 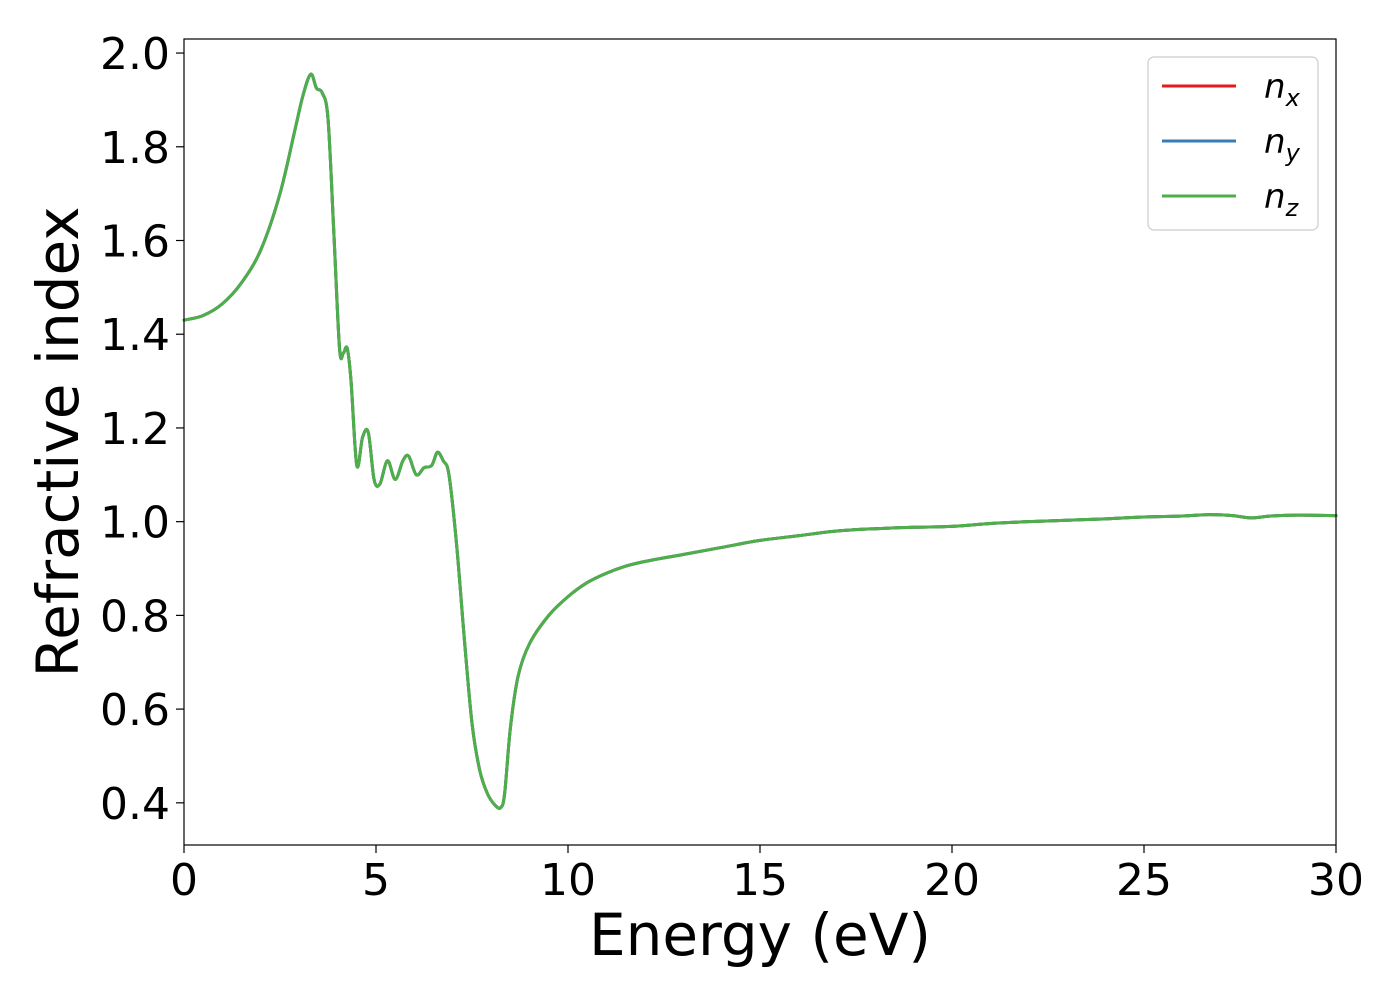 I want to click on x-axis: 0 5 10 15 20 25 30, so click(x=767, y=875).